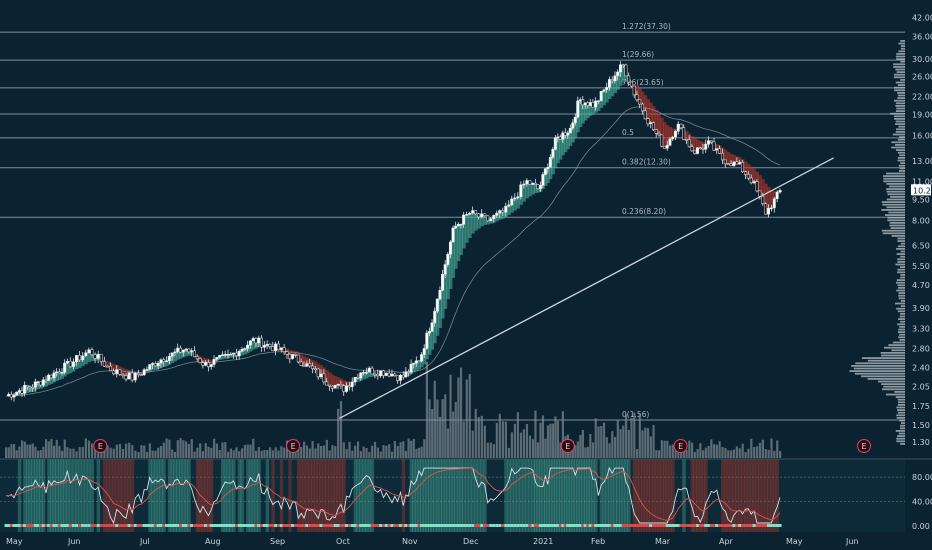 This screenshot has height=550, width=932. What do you see at coordinates (922, 18) in the screenshot?
I see `price-tick-label: 42.00` at bounding box center [922, 18].